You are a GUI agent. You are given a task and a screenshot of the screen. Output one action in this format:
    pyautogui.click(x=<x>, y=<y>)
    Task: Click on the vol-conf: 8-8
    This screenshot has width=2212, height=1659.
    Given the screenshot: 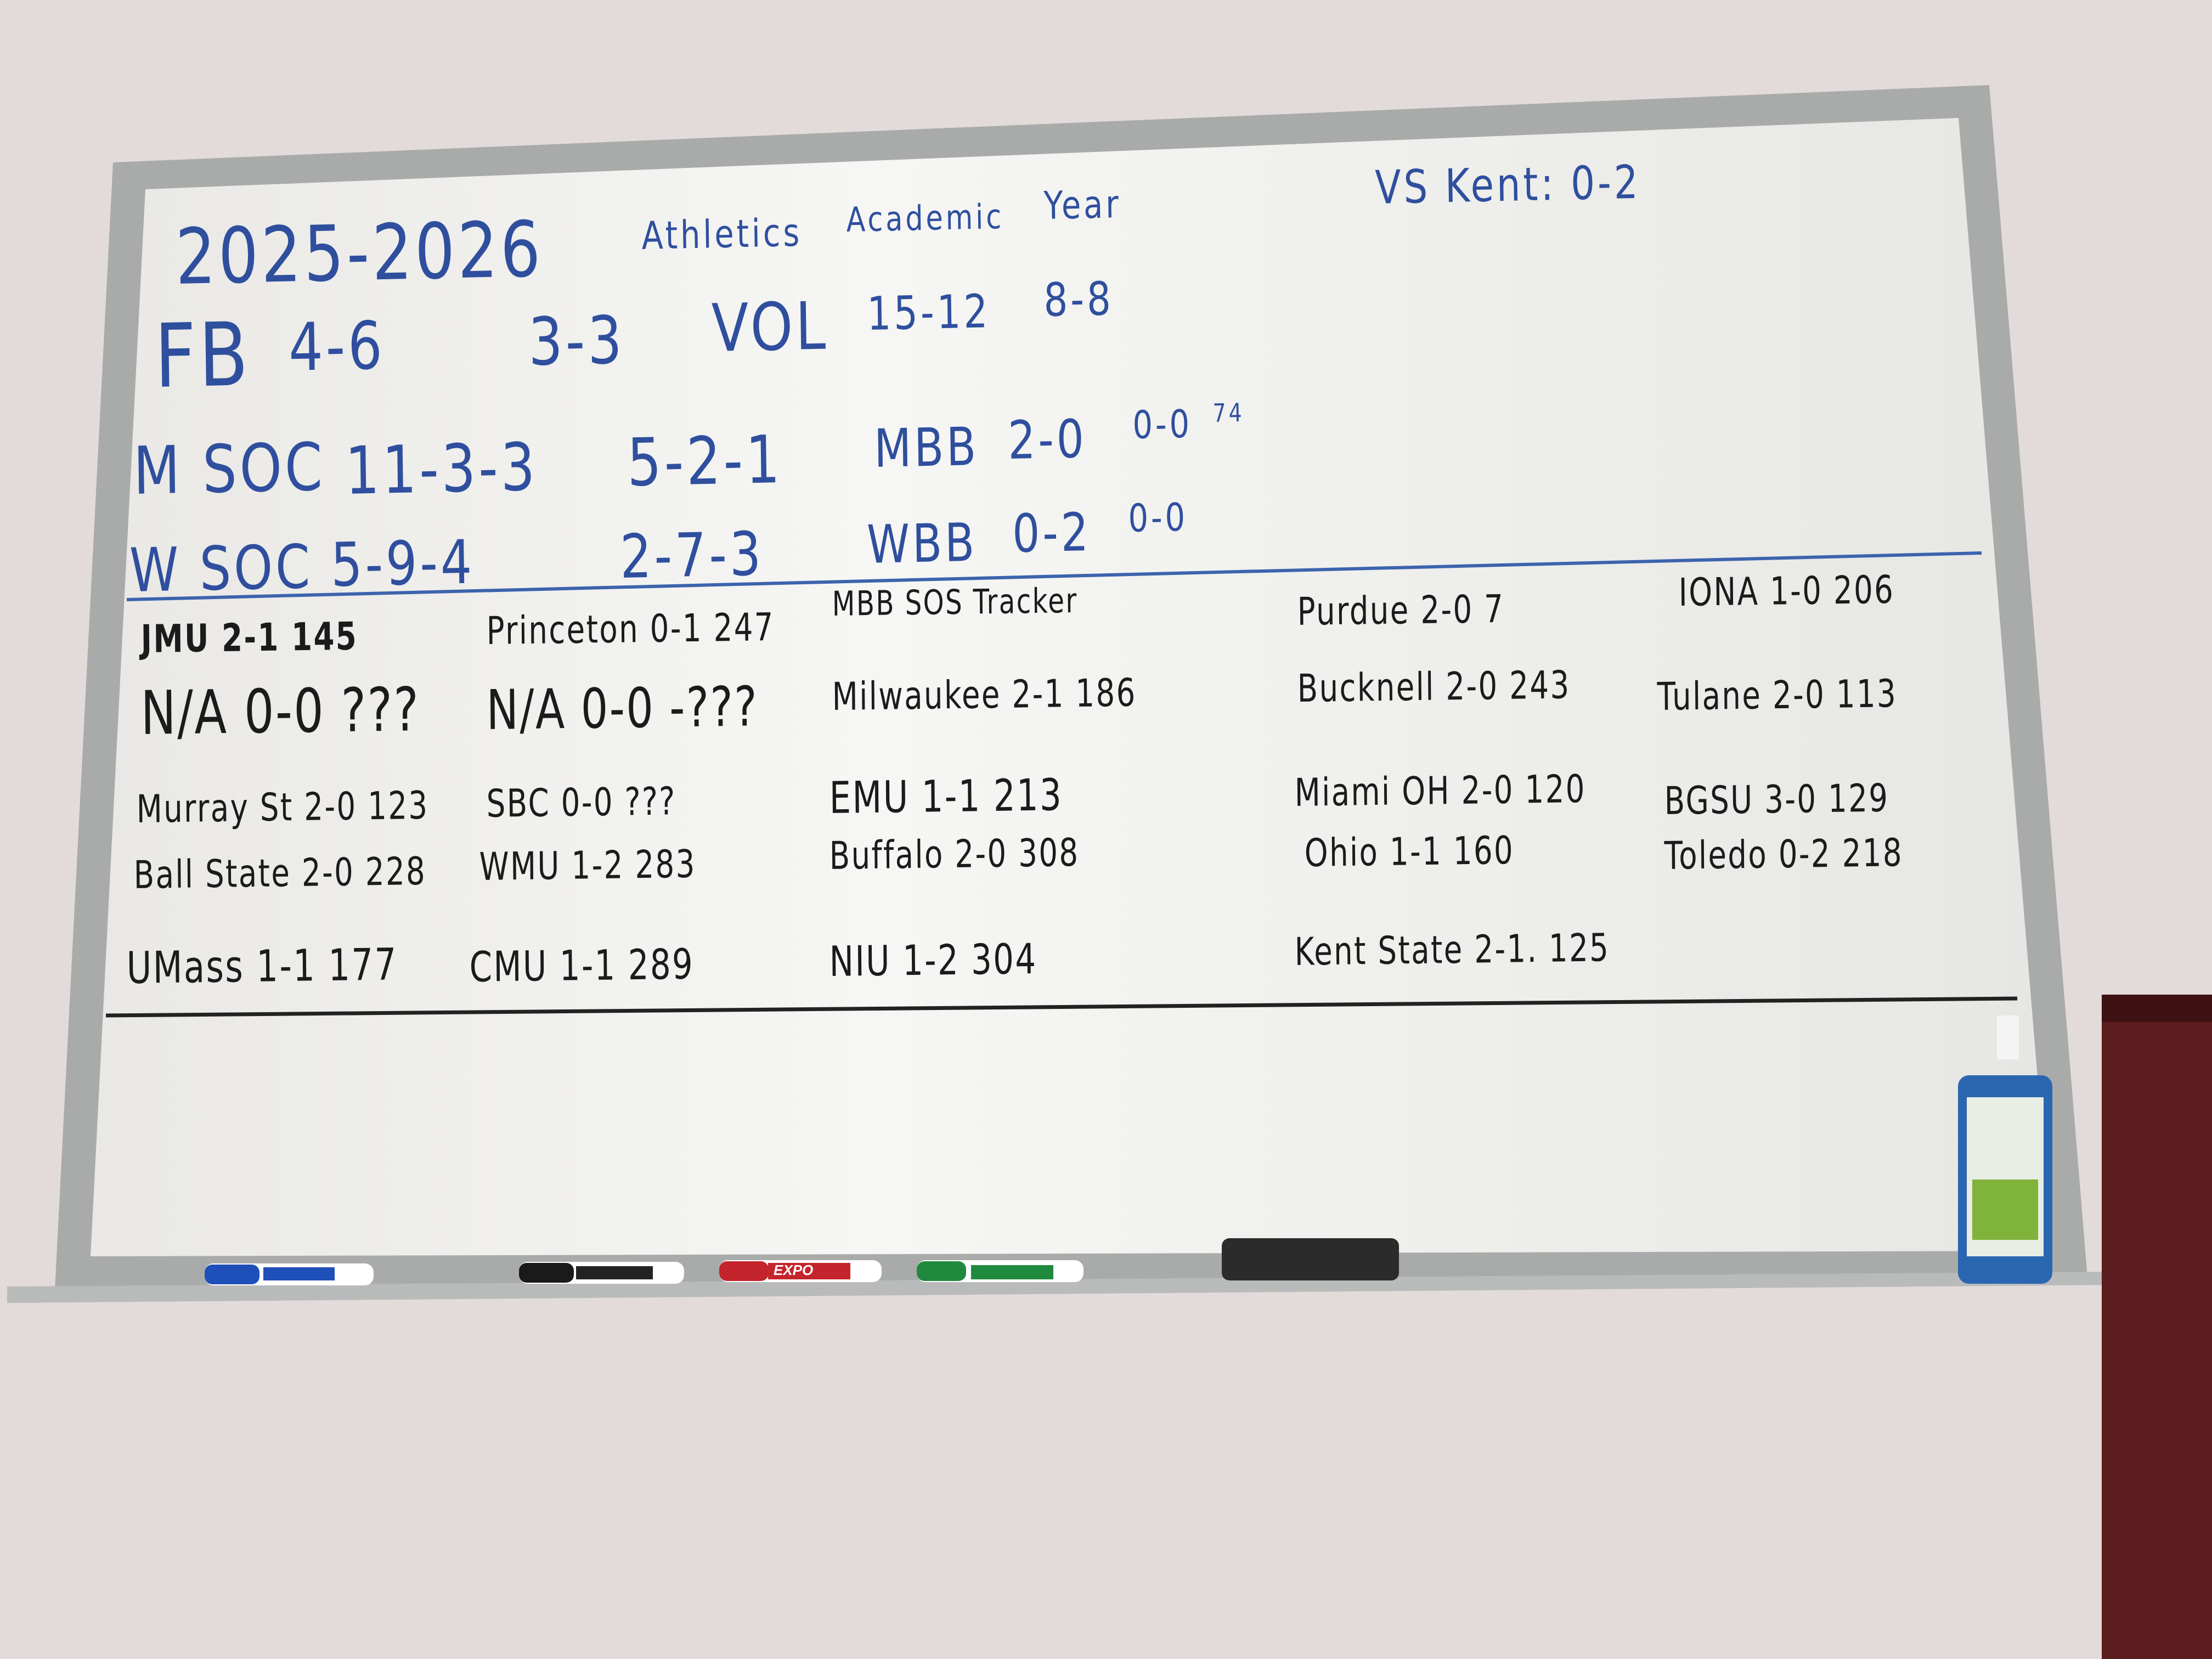 What is the action you would take?
    pyautogui.click(x=1078, y=300)
    